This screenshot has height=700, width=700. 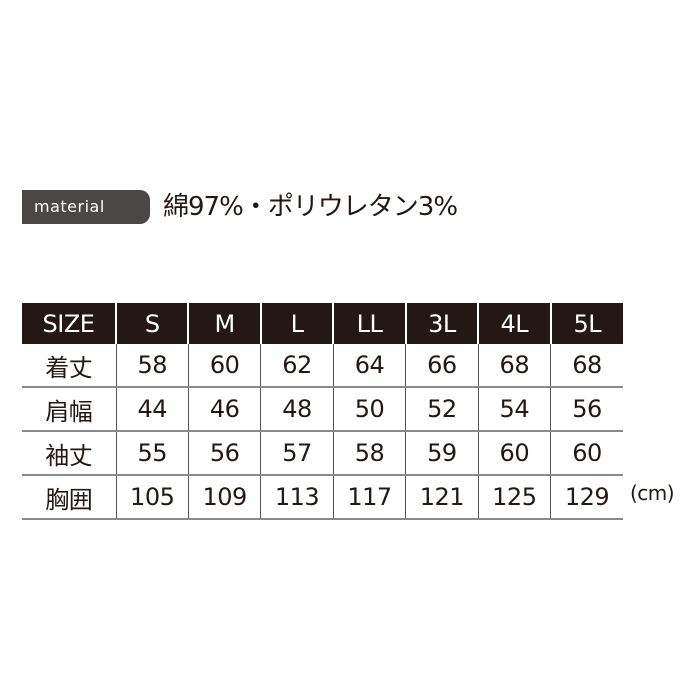 I want to click on table-cell: 121, so click(x=442, y=497).